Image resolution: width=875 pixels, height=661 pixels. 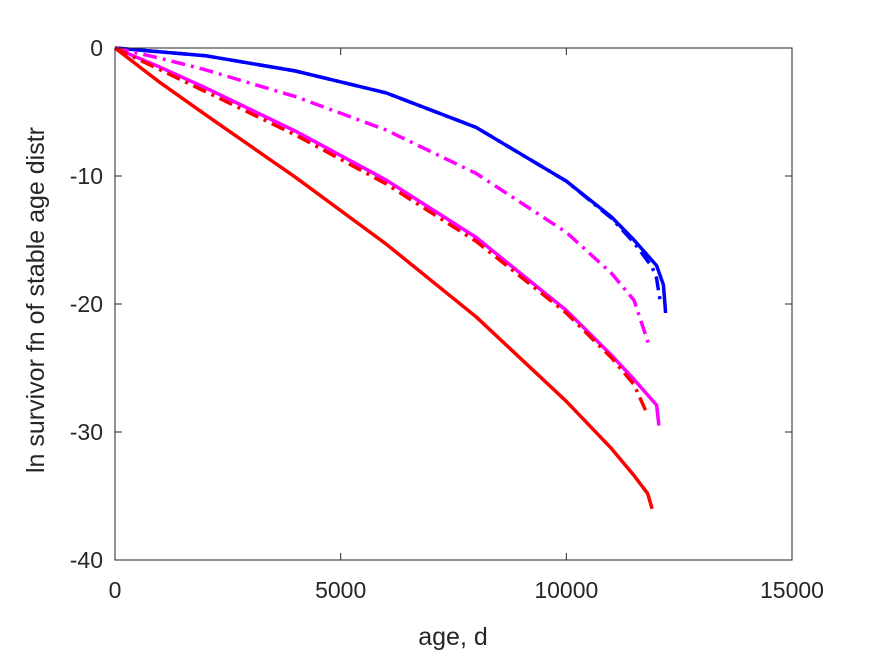 What do you see at coordinates (86, 176) in the screenshot?
I see `y-tick-label: -10` at bounding box center [86, 176].